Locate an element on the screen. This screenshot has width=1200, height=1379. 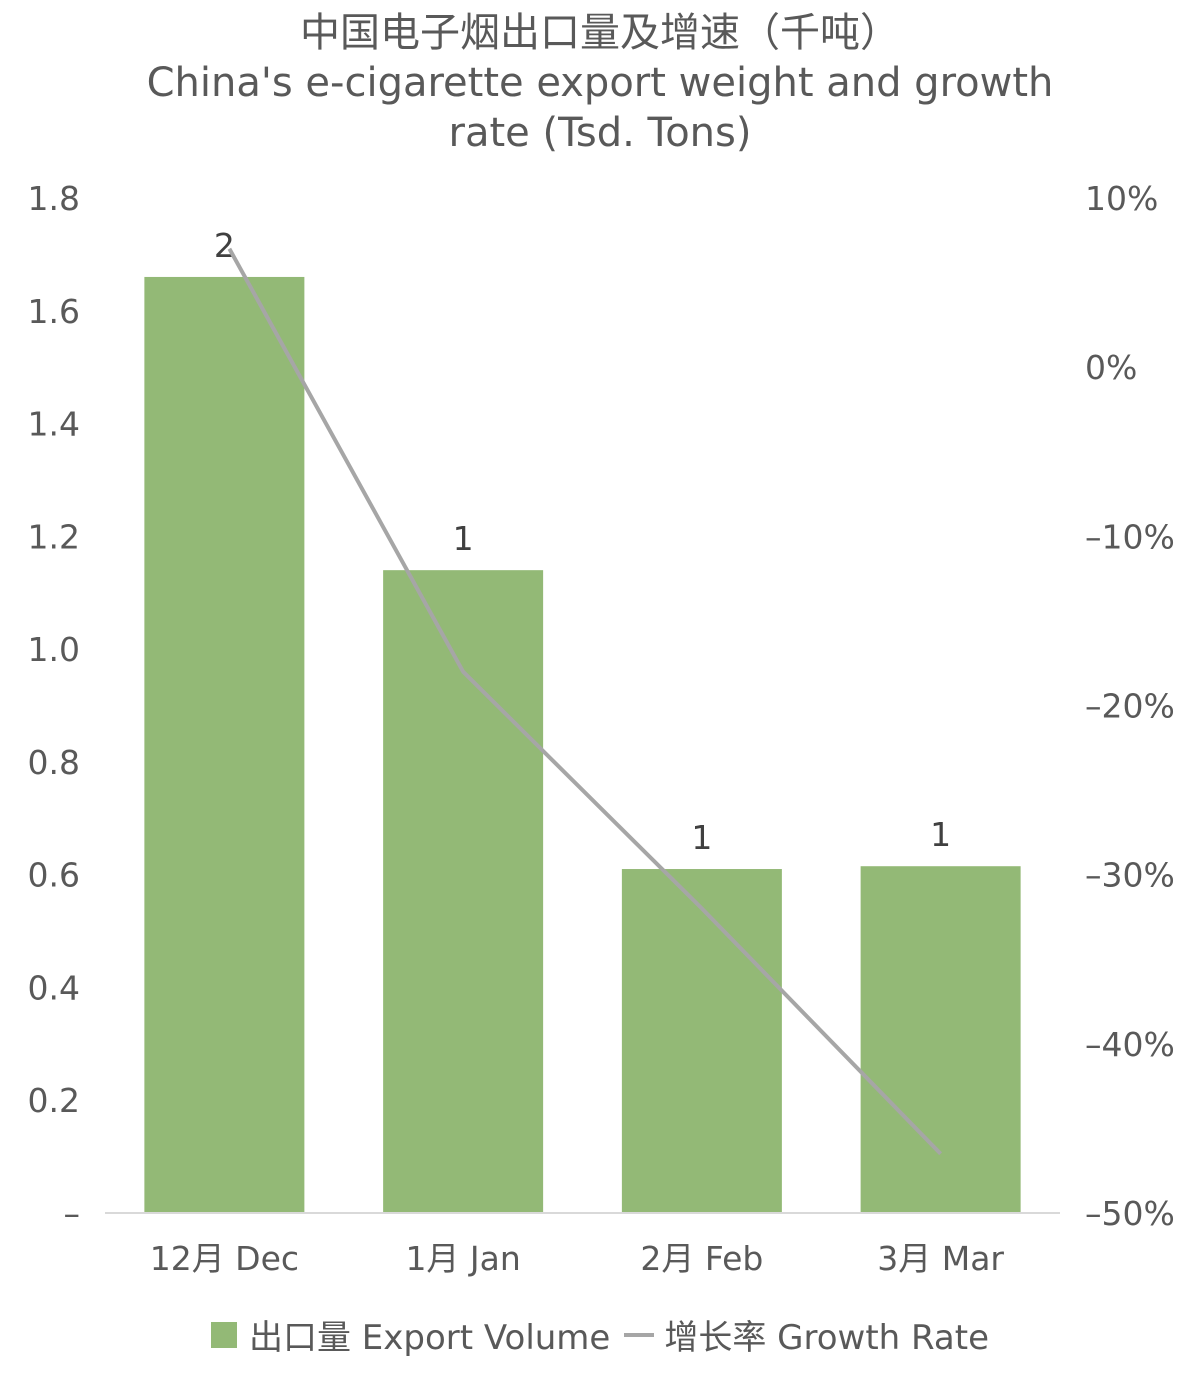
legend: 出口量 Export Volume 增长率 Growth Rate is located at coordinates (600, 1334).